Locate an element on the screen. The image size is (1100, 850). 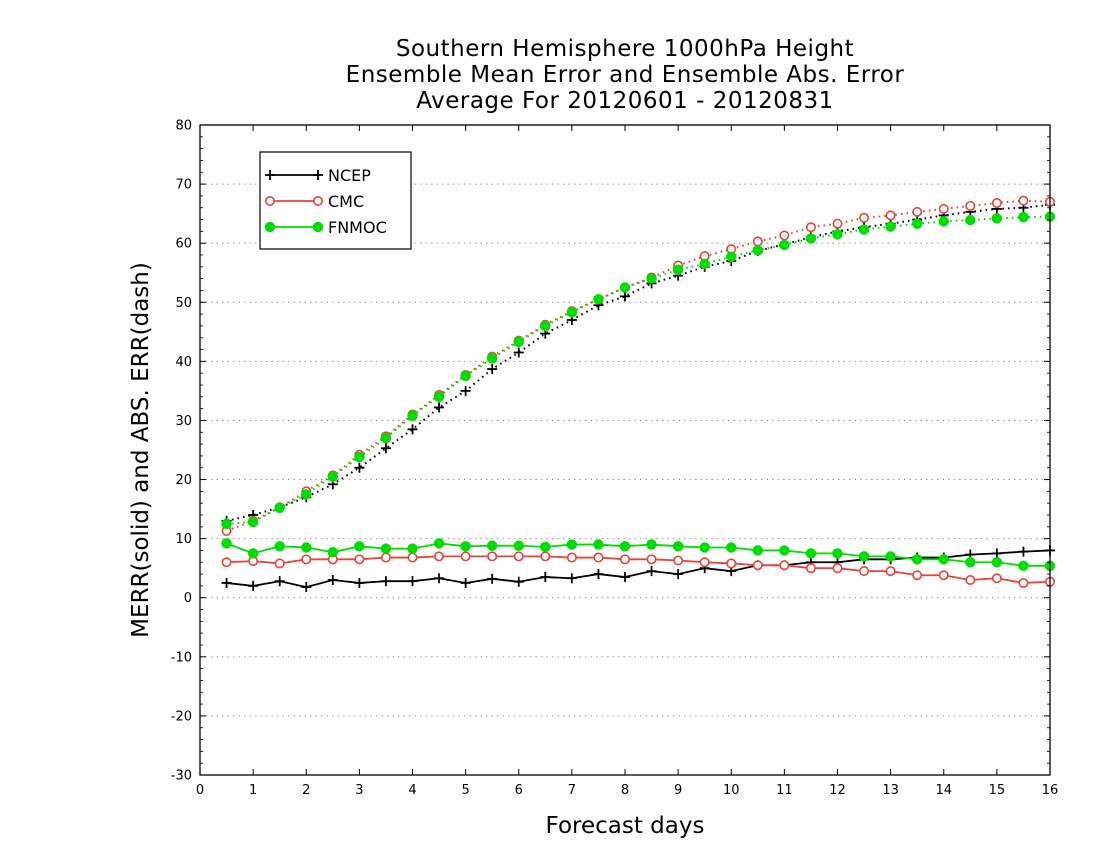
y-tick-label: 70 is located at coordinates (183, 185).